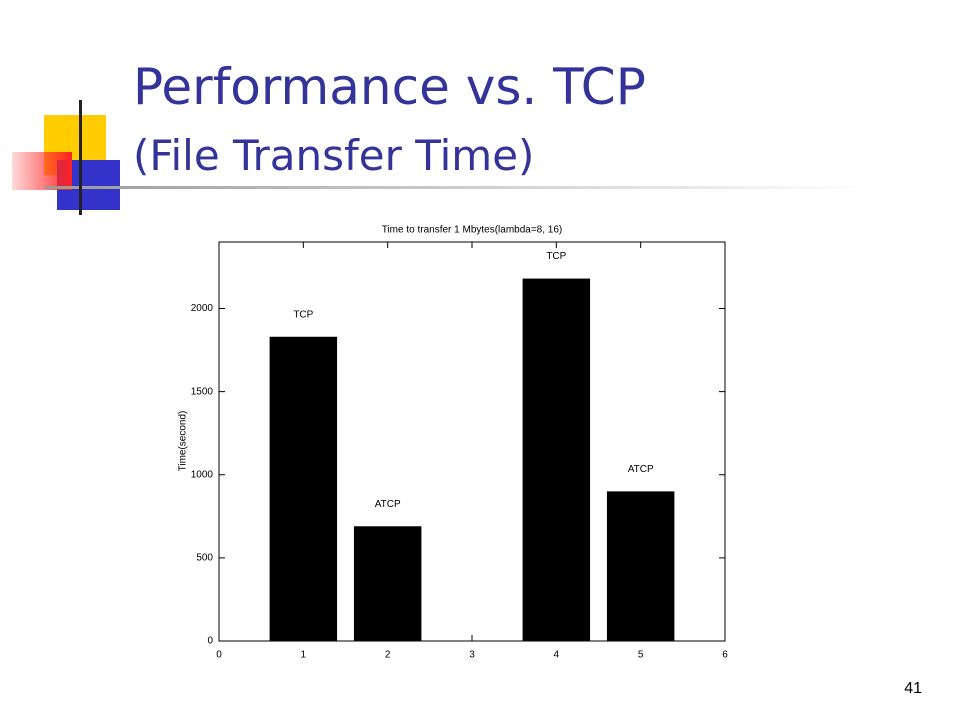 The width and height of the screenshot is (960, 720). What do you see at coordinates (204, 558) in the screenshot?
I see `y-tick-label: 500` at bounding box center [204, 558].